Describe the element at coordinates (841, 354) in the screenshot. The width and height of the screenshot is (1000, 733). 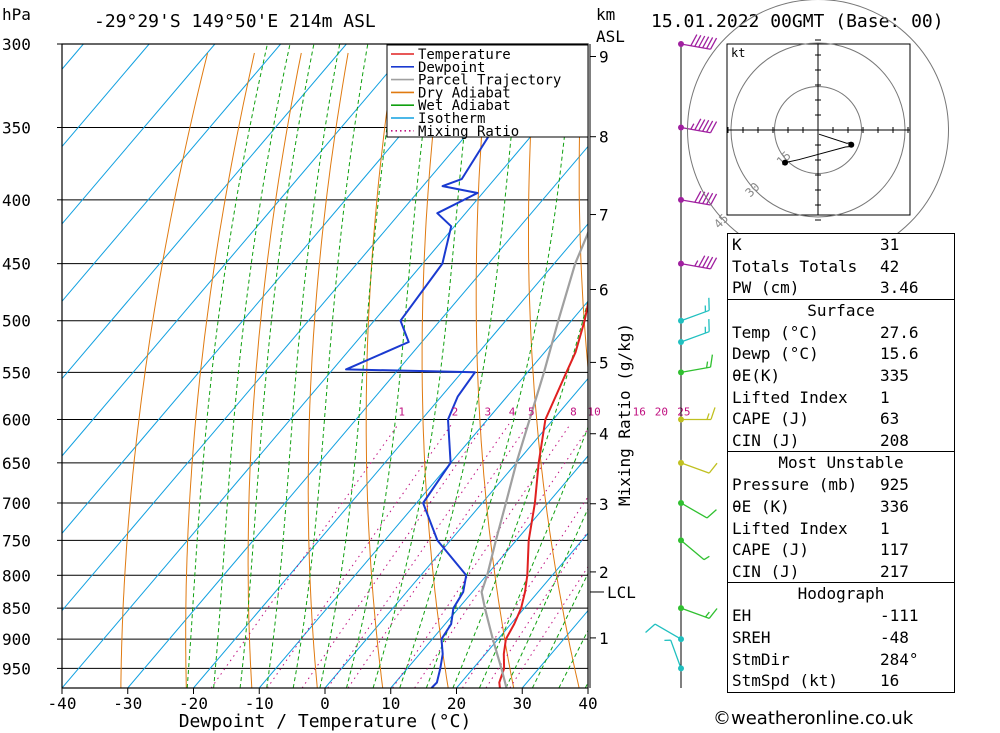
I see `surface-dewp-row: Dewp (°C) 15.6` at that location.